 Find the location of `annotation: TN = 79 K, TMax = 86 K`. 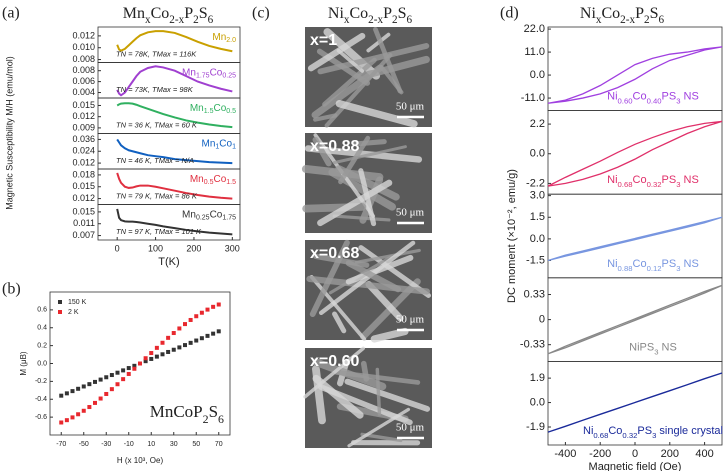

annotation: TN = 79 K, TMax = 86 K is located at coordinates (157, 195).